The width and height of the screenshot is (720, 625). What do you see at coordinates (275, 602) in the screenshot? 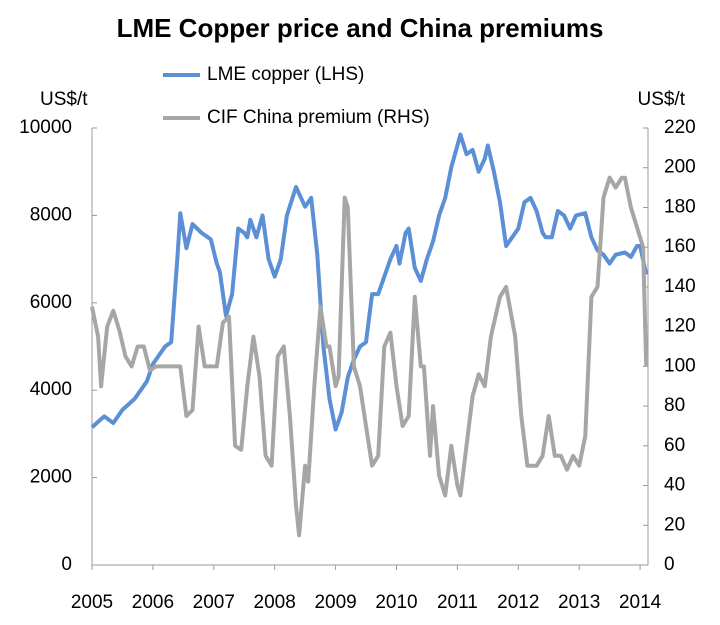
I see `x-tick-label: 2008` at bounding box center [275, 602].